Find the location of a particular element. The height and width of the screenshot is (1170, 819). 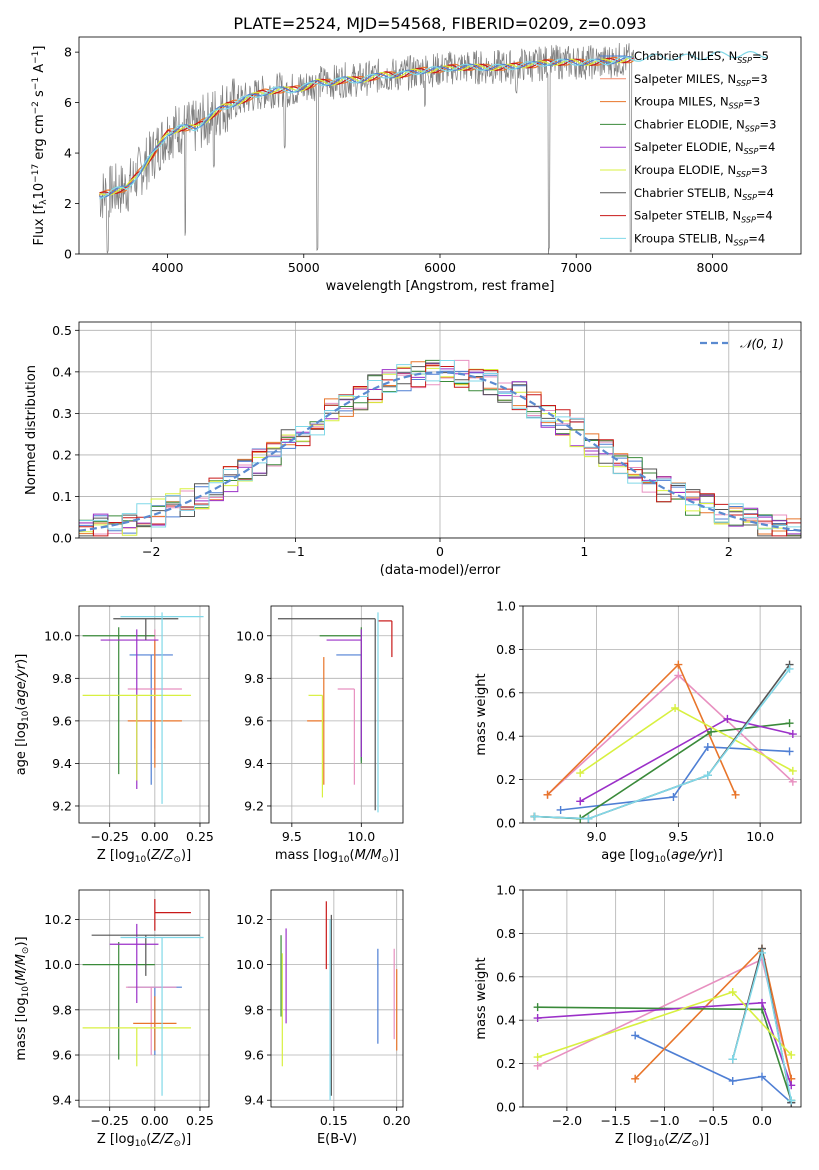

x-tick-label: 8000 is located at coordinates (713, 267).